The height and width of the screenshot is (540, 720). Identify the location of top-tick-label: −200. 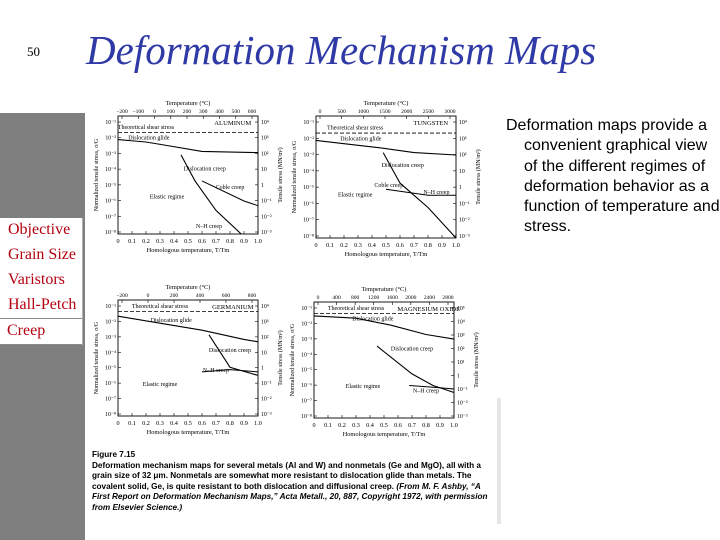
(122, 112).